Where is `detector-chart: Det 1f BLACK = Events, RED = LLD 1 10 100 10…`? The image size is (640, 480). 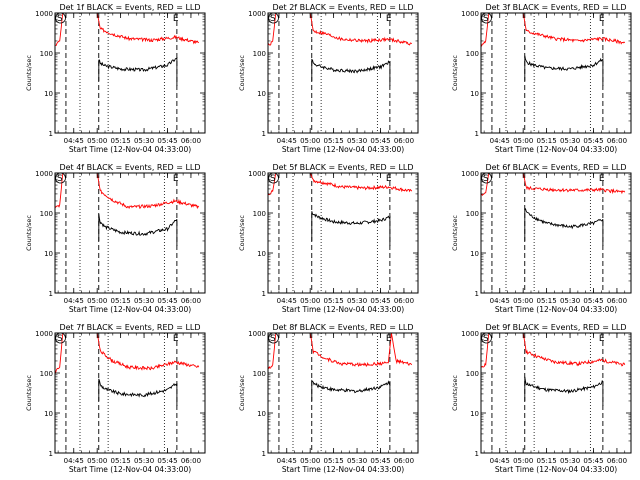 detector-chart: Det 1f BLACK = Events, RED = LLD 1 10 100 10… is located at coordinates (115, 78).